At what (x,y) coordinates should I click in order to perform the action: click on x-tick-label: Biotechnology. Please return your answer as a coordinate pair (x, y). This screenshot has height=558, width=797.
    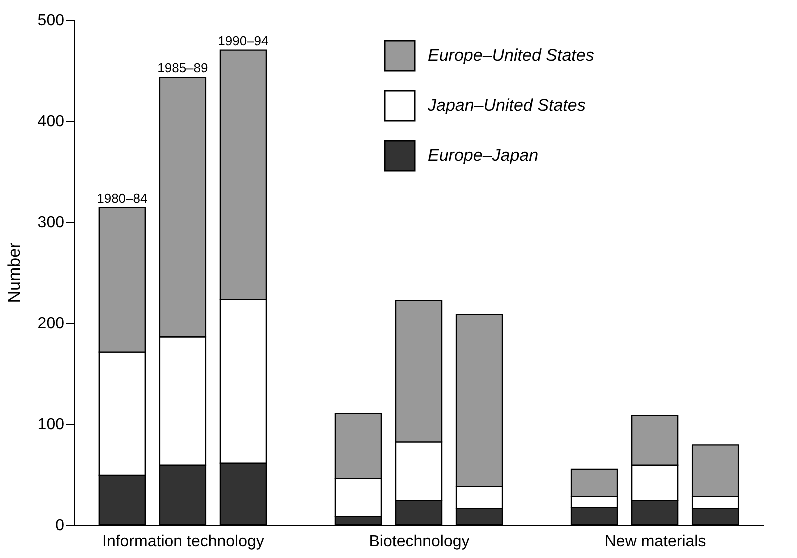
    Looking at the image, I should click on (419, 542).